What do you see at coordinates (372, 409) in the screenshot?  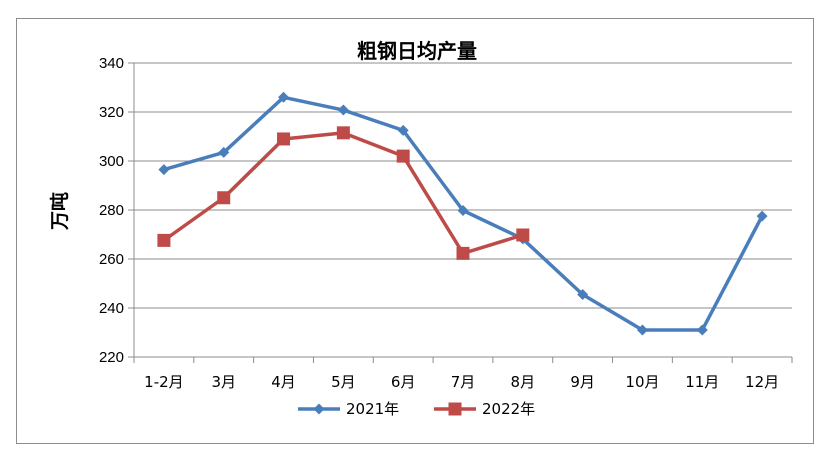 I see `legend-label: 2021年` at bounding box center [372, 409].